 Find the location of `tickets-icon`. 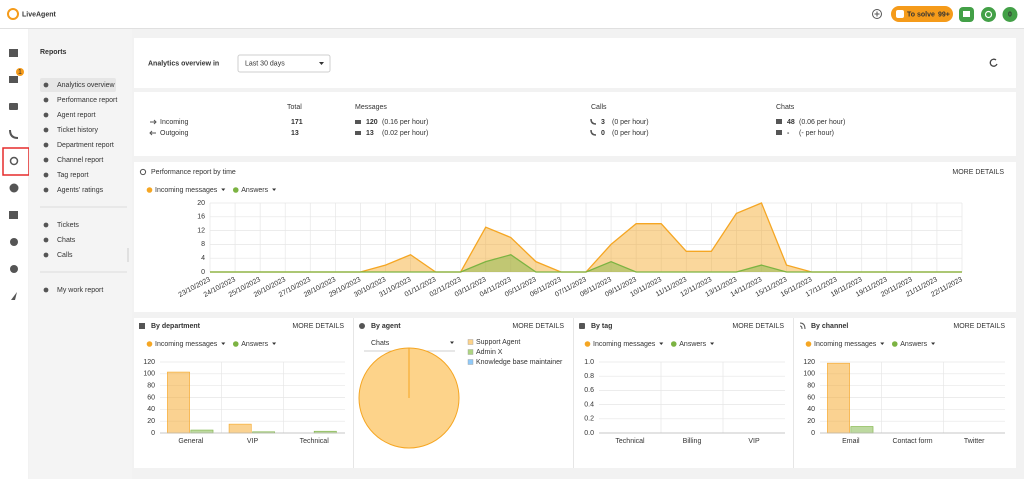

tickets-icon is located at coordinates (13, 79).